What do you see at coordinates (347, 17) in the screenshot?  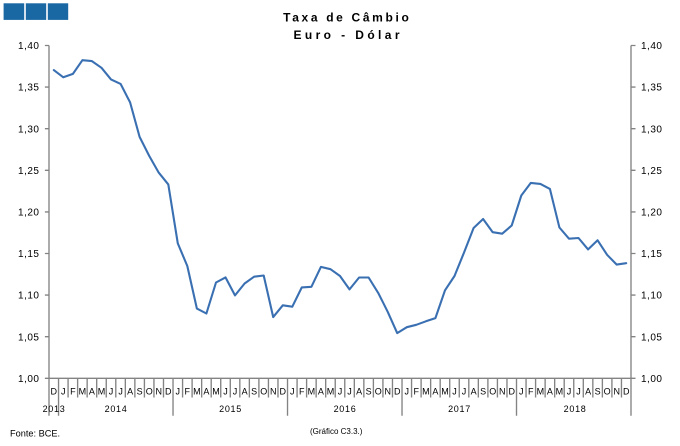 I see `svg-text: Taxa de Câmbio` at bounding box center [347, 17].